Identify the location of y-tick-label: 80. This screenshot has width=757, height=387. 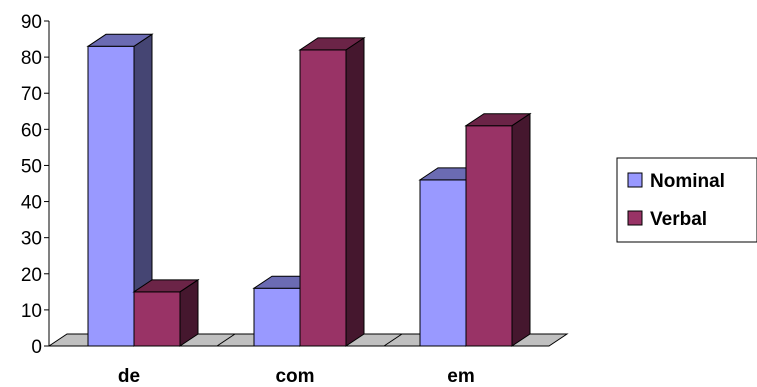
(31, 58).